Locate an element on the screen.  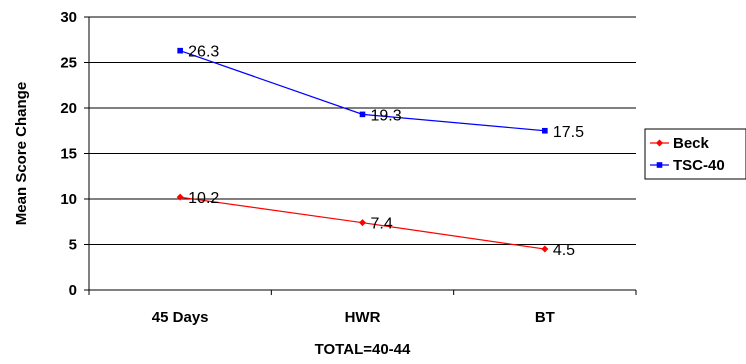
legend-box is located at coordinates (695, 154).